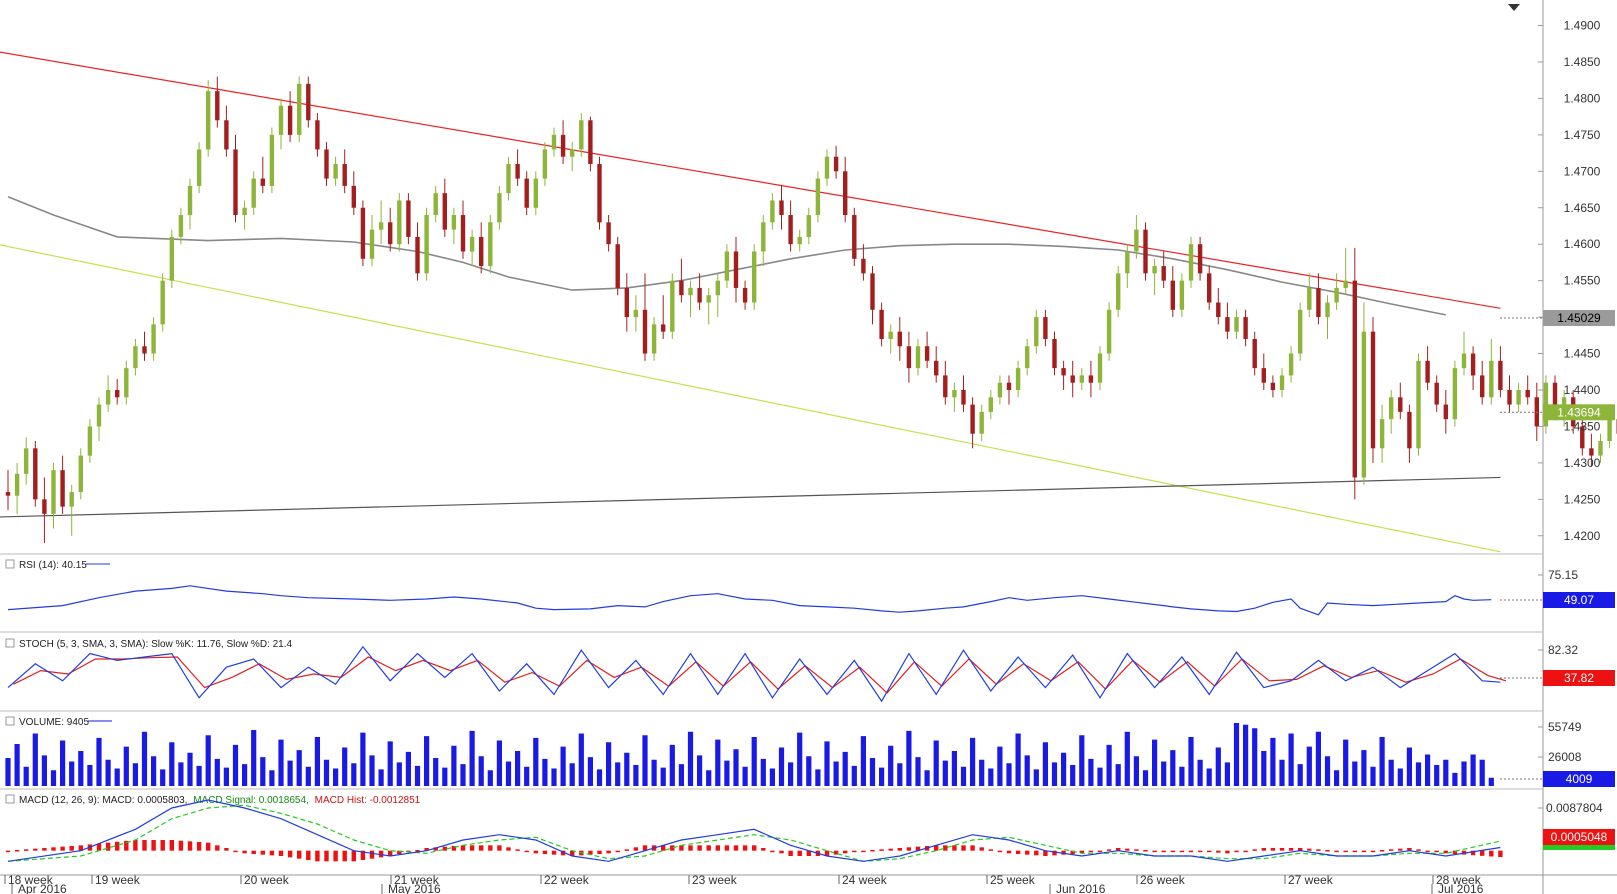  I want to click on week-label: 21 week, so click(417, 880).